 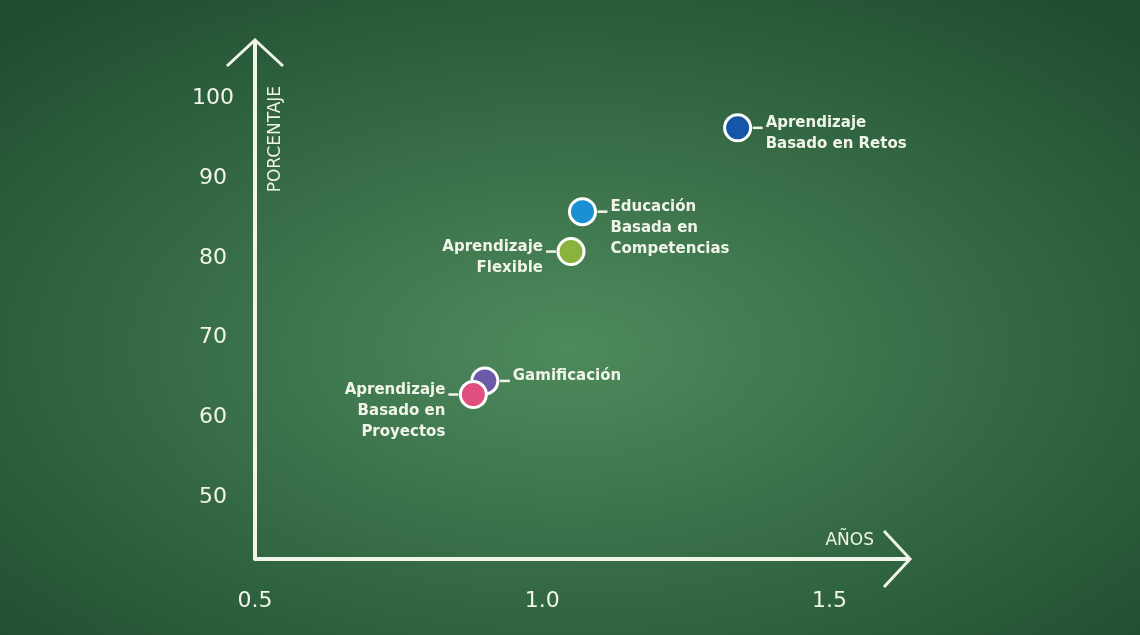 I want to click on series-label: Educación Basada en Competencias, so click(x=670, y=226).